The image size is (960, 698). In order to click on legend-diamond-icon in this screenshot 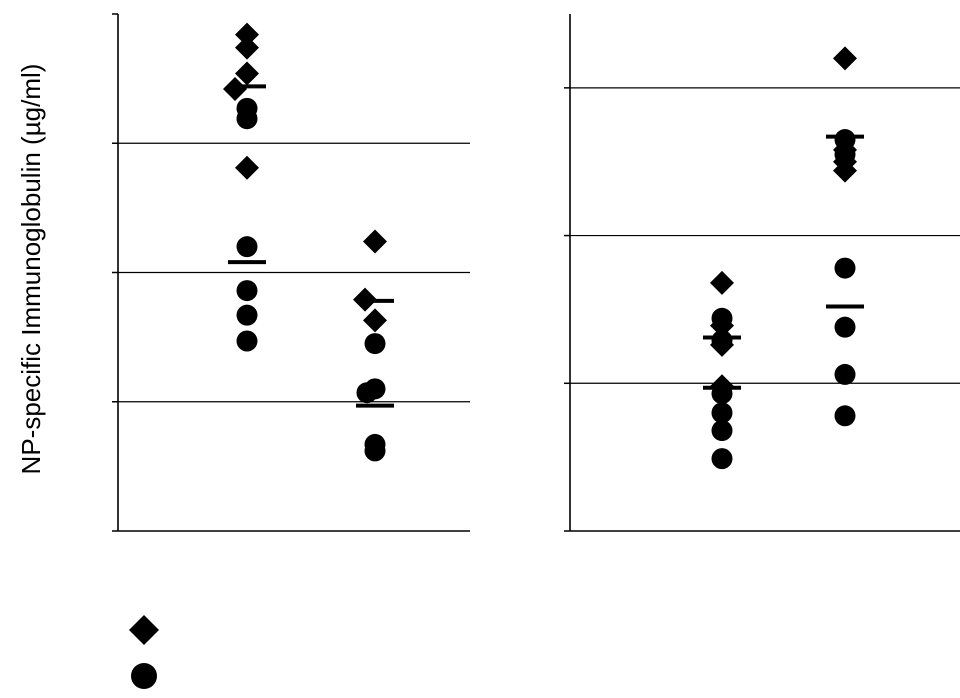, I will do `click(144, 630)`.